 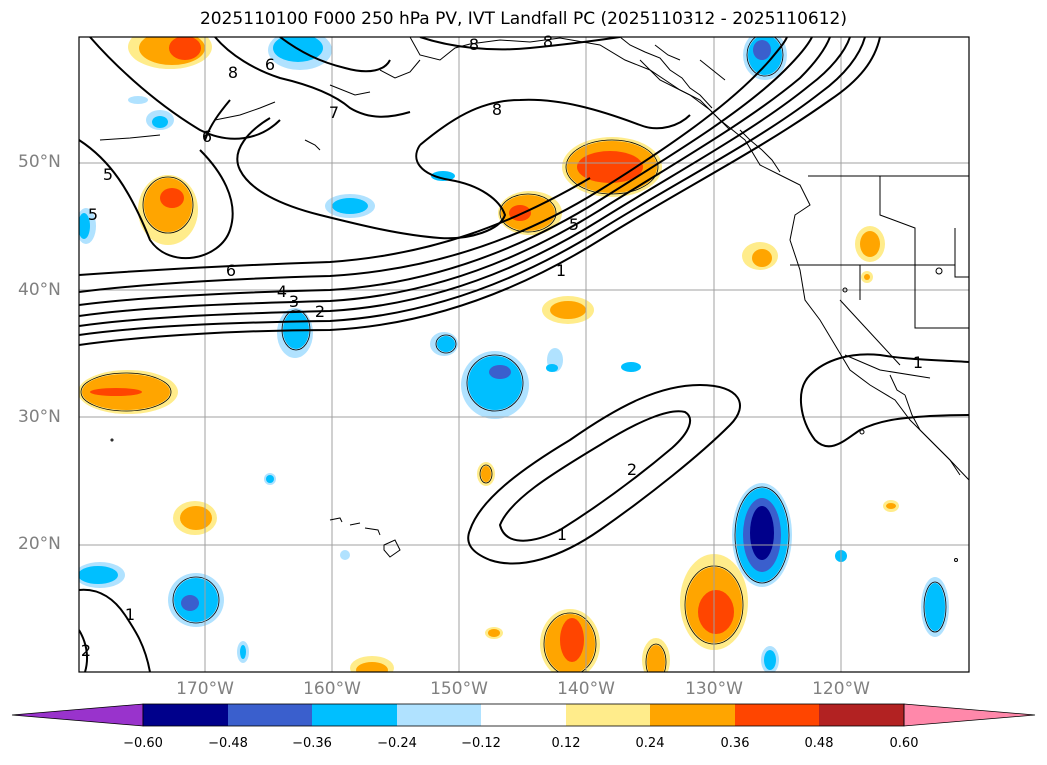 What do you see at coordinates (228, 743) in the screenshot?
I see `colorbar-tick: −0.48` at bounding box center [228, 743].